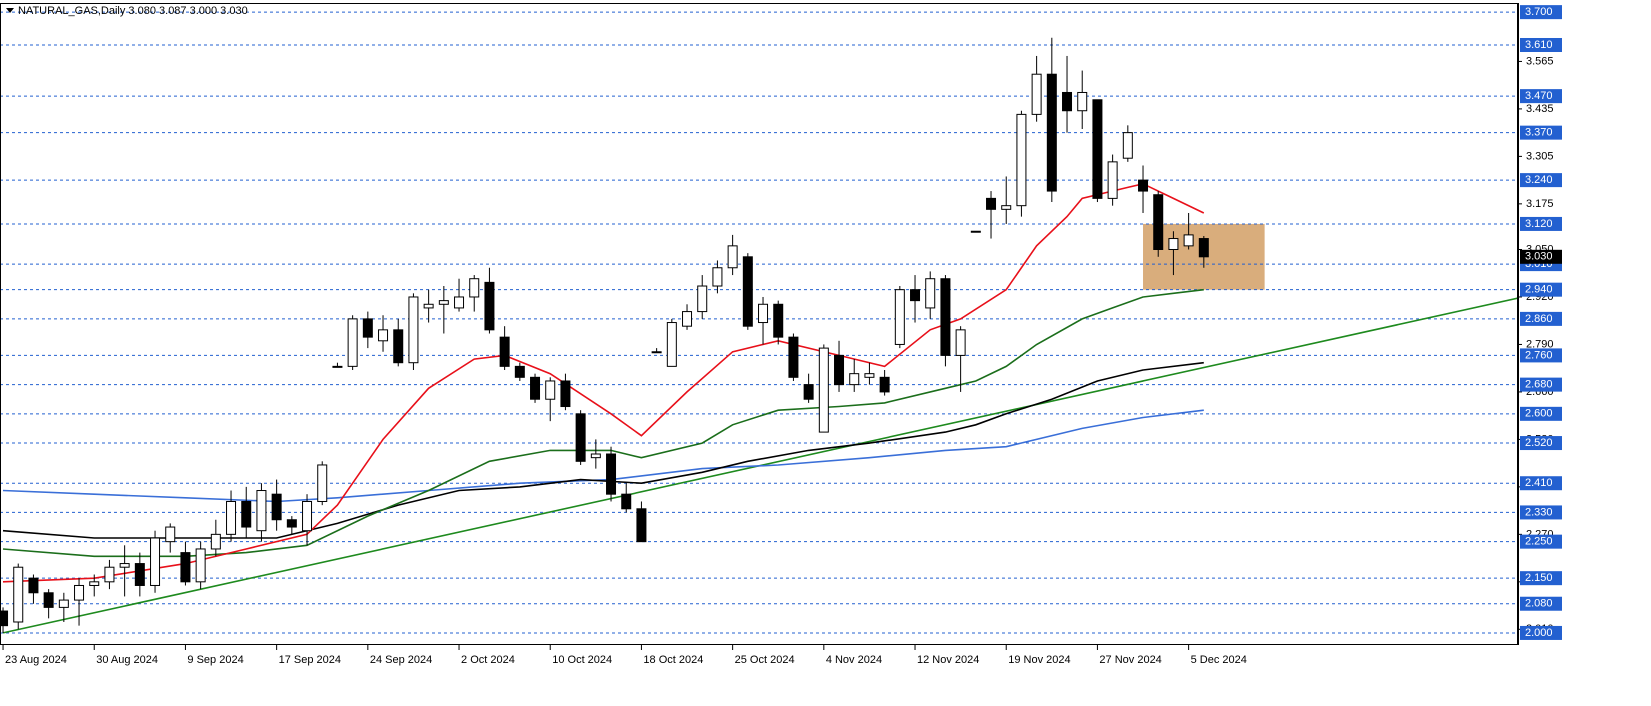 The image size is (1651, 706). What do you see at coordinates (1540, 109) in the screenshot?
I see `y-tick-label: 3.435` at bounding box center [1540, 109].